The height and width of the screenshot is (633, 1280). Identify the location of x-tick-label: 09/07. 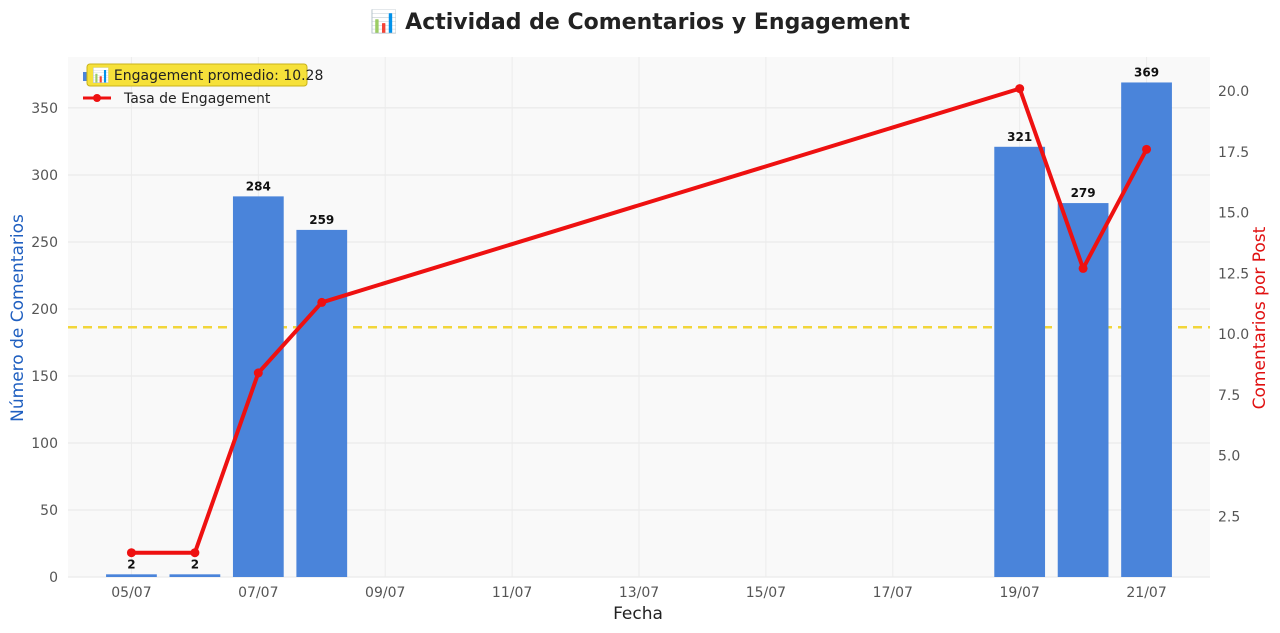
(385, 593).